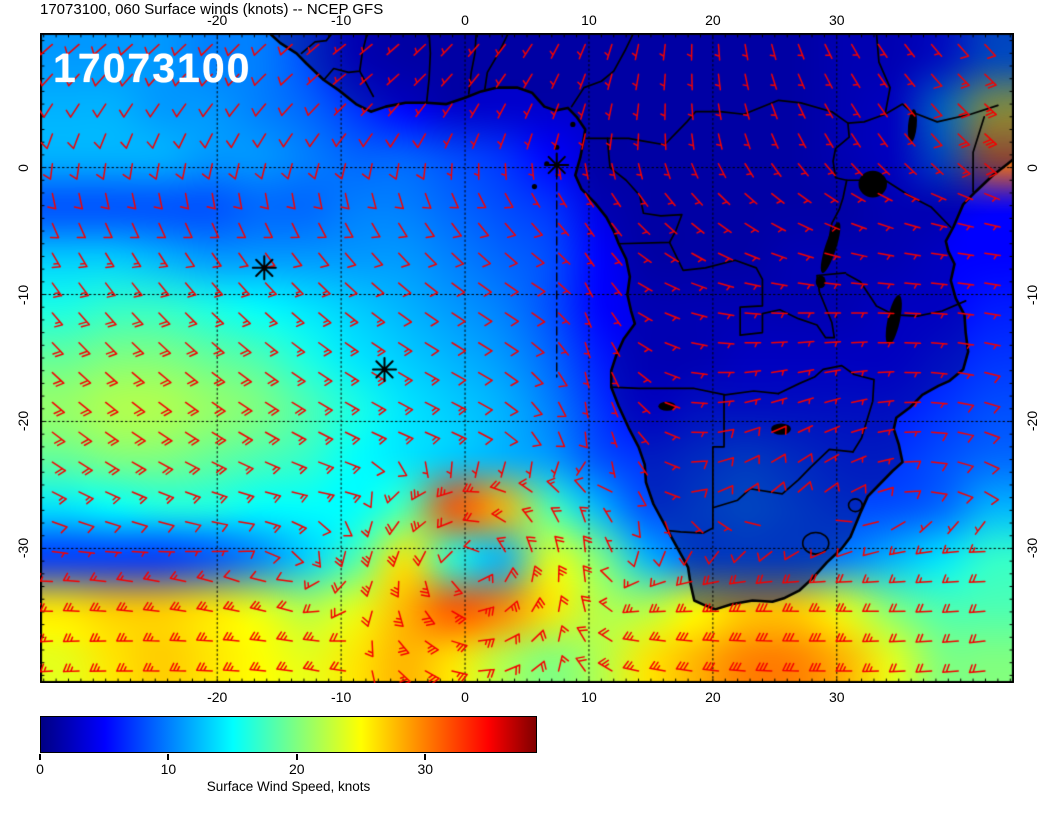  Describe the element at coordinates (465, 20) in the screenshot. I see `x-tick-label-top: 0` at that location.